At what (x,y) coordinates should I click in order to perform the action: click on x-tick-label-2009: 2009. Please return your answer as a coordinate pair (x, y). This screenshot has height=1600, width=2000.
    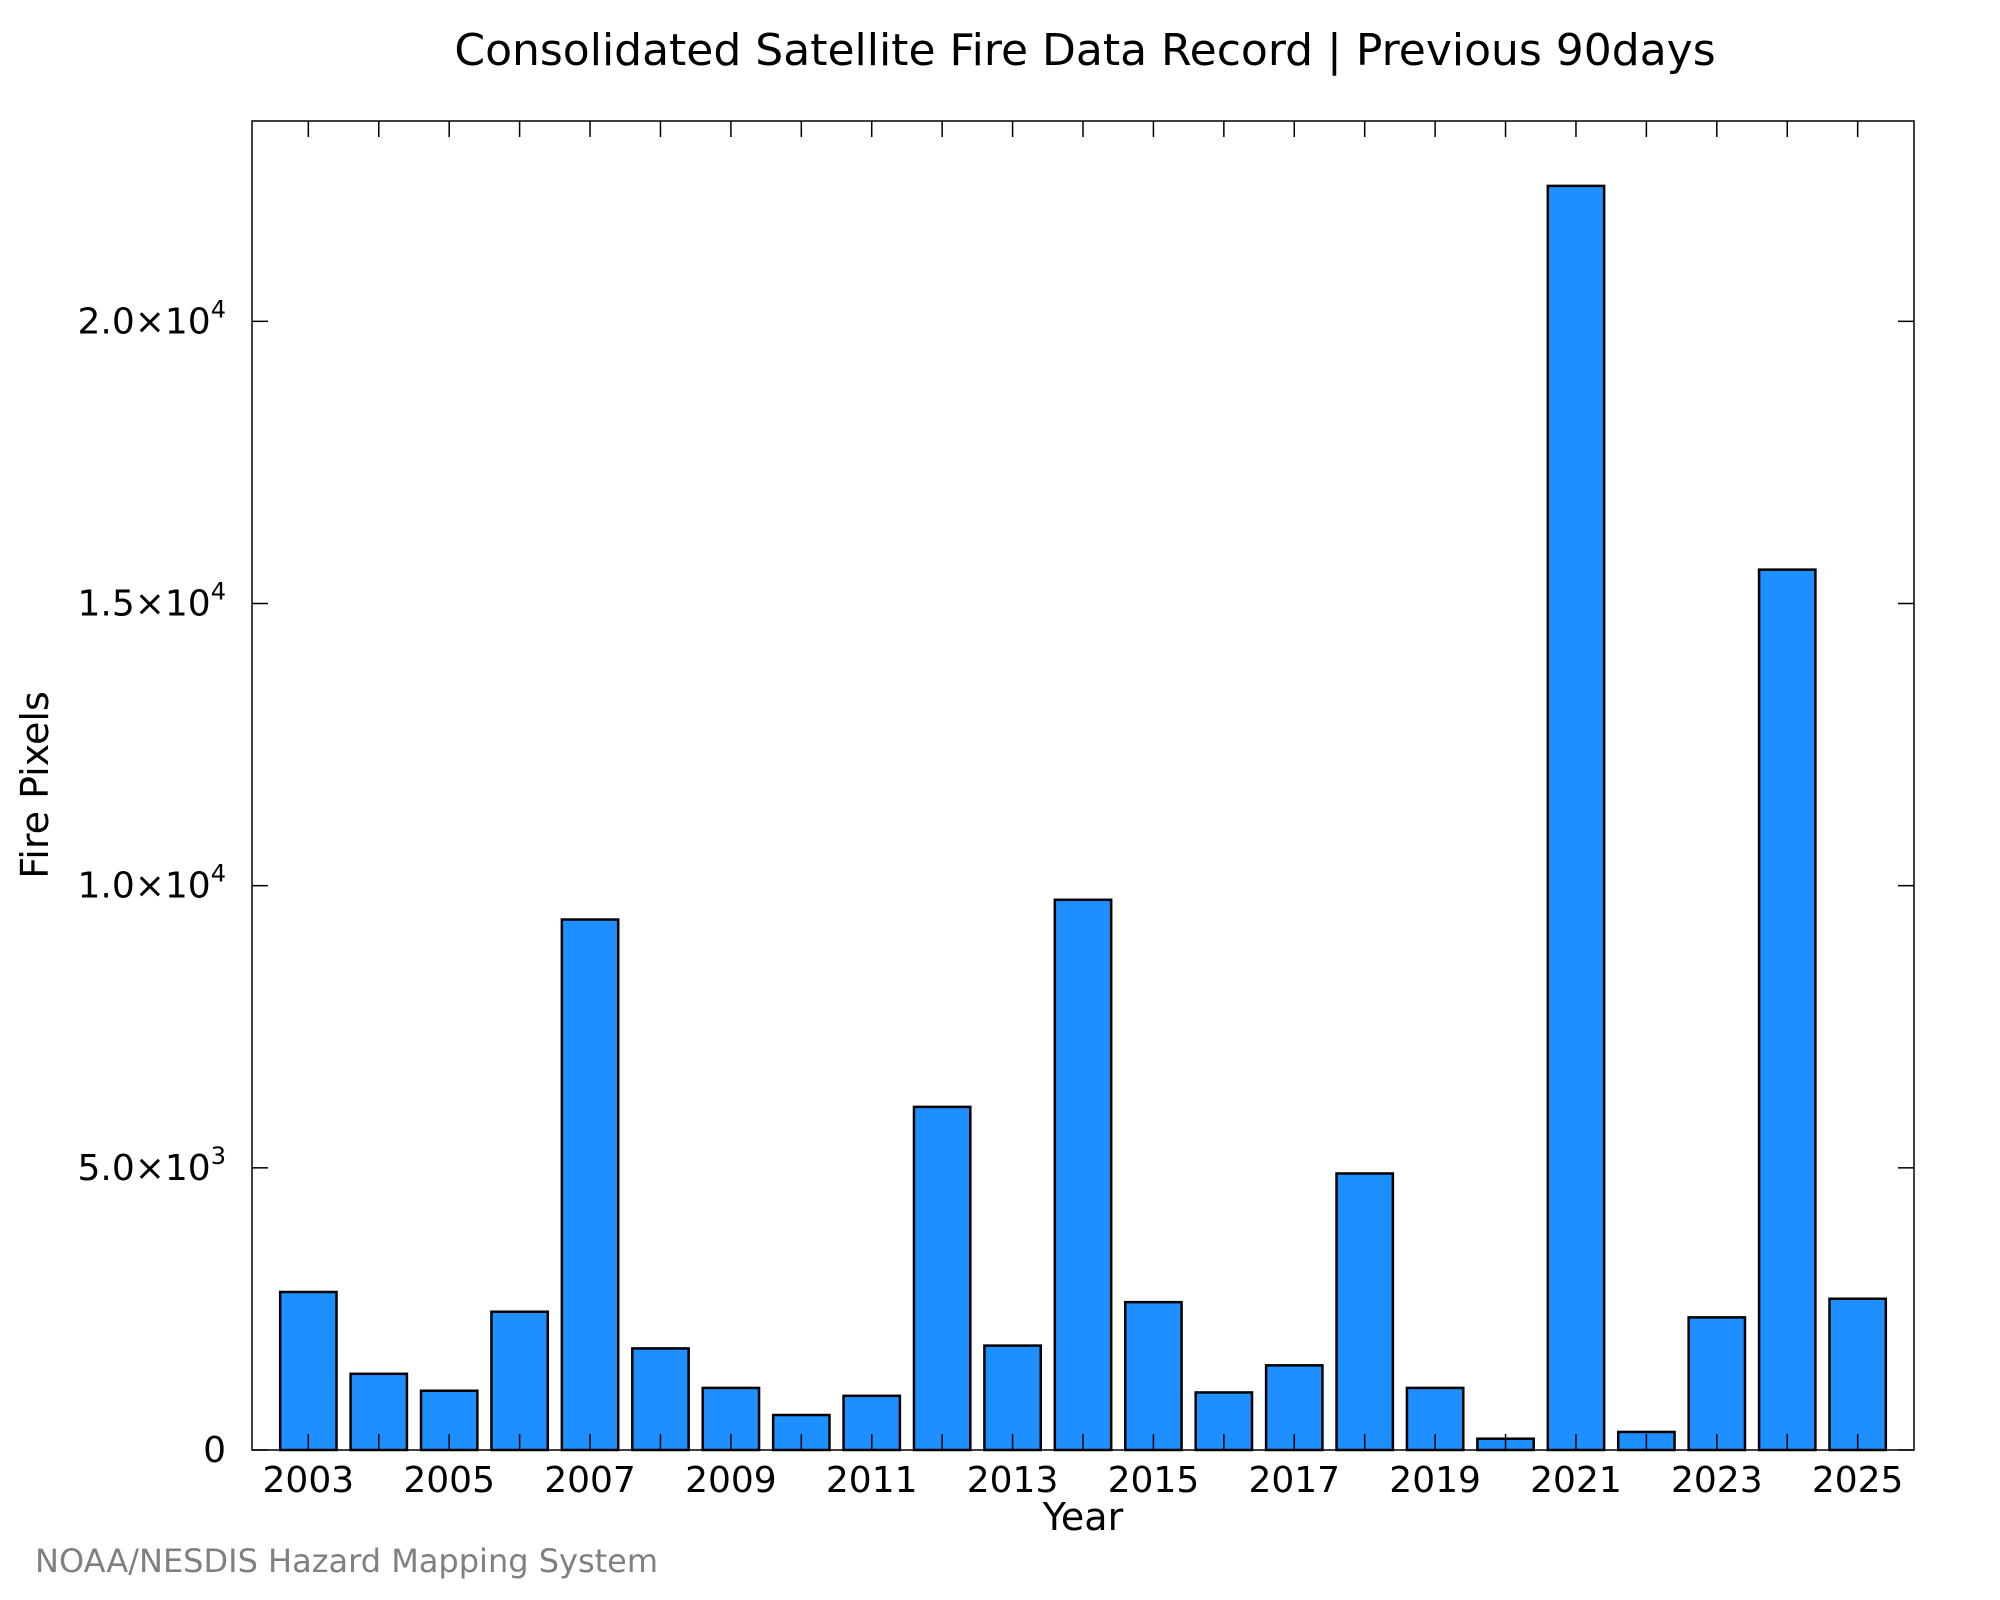
    Looking at the image, I should click on (731, 1480).